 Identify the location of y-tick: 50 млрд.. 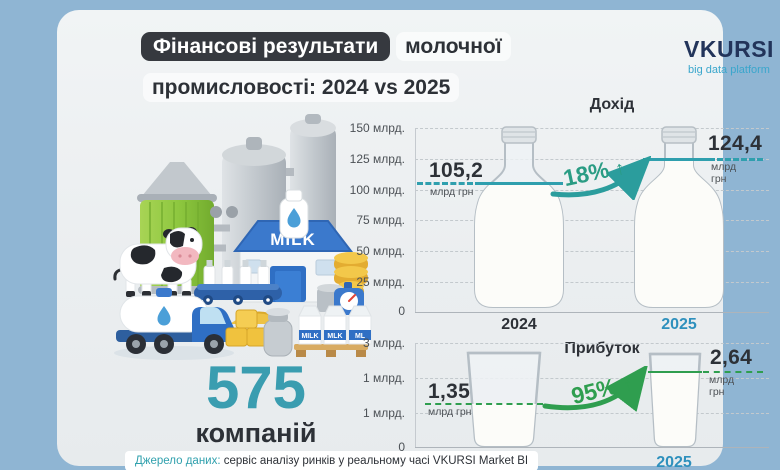
(380, 251).